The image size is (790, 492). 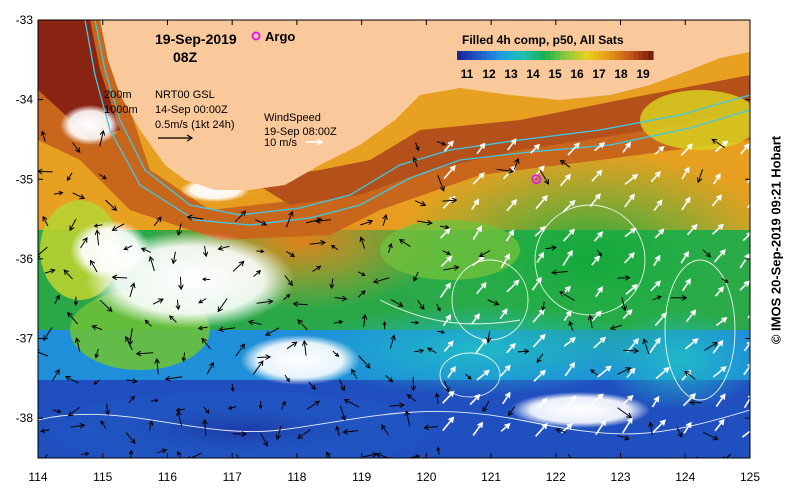 What do you see at coordinates (25, 20) in the screenshot?
I see `y-tick-label: -33` at bounding box center [25, 20].